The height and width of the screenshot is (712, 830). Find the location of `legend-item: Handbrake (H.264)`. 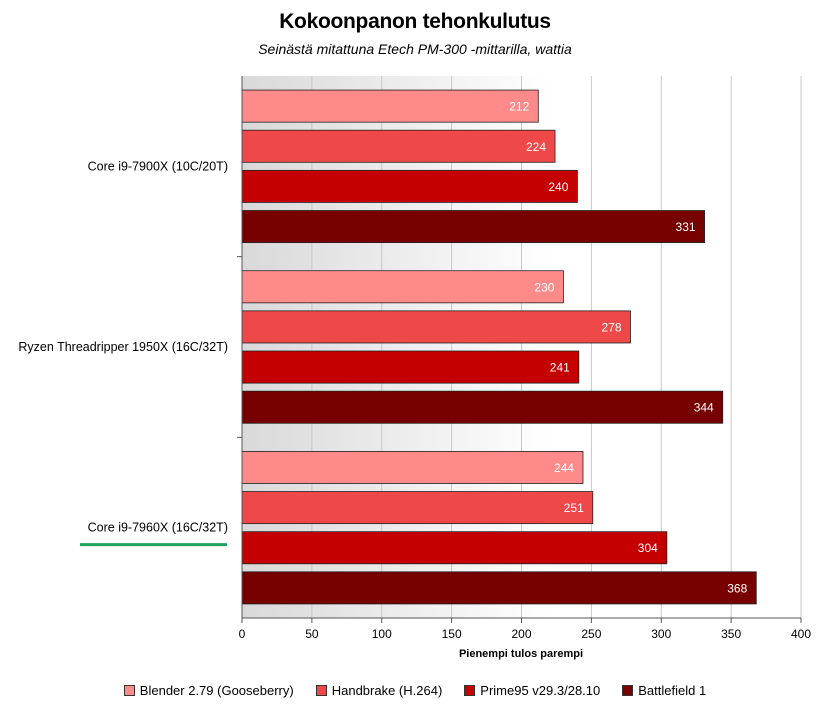

legend-item: Handbrake (H.264) is located at coordinates (379, 690).